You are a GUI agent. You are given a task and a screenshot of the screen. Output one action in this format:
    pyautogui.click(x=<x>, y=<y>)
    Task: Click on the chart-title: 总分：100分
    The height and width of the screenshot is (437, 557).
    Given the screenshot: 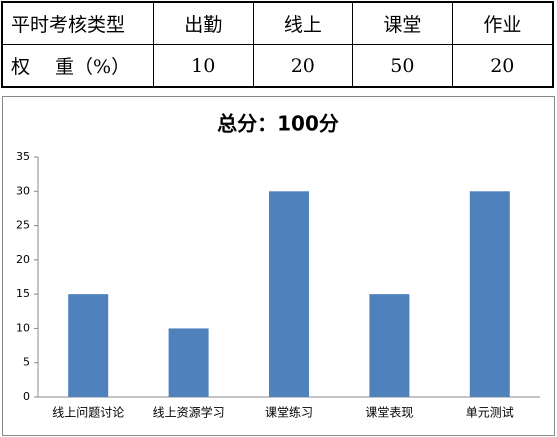 What is the action you would take?
    pyautogui.click(x=278, y=124)
    